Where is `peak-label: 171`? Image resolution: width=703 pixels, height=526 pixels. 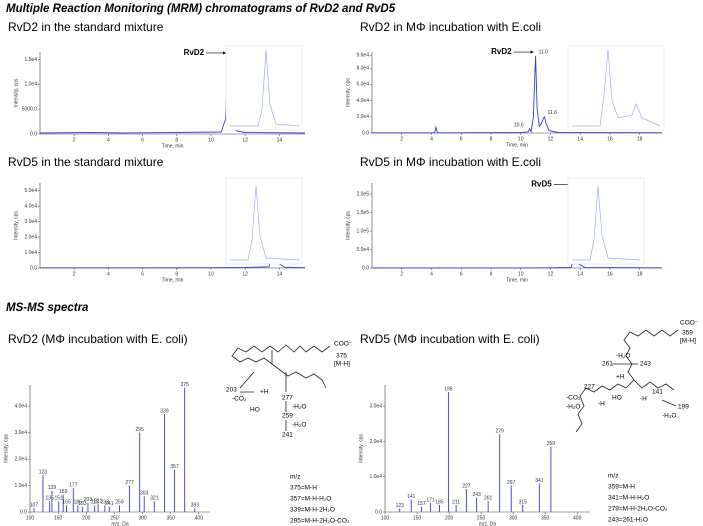
peak-label: 171 is located at coordinates (430, 501).